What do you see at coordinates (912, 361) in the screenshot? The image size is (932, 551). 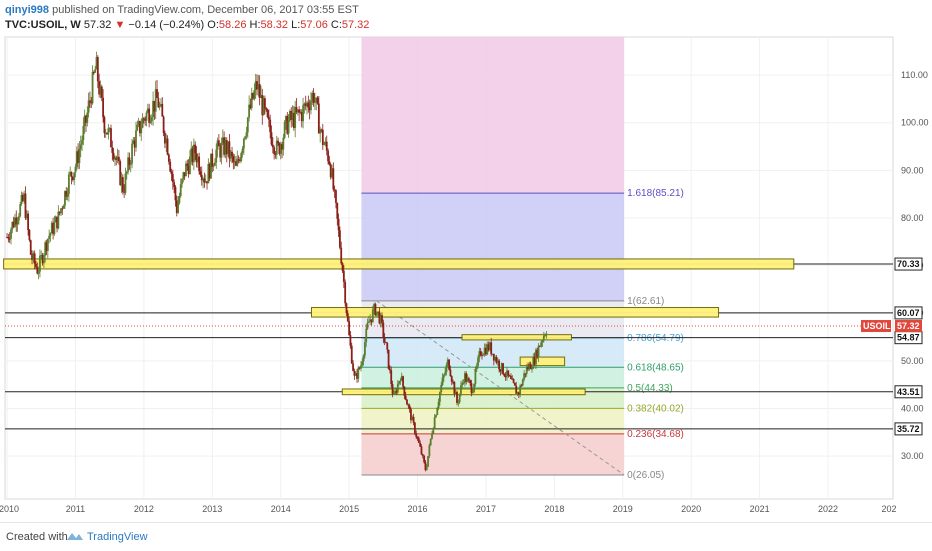 I see `y-tick-label: 50.00` at bounding box center [912, 361].